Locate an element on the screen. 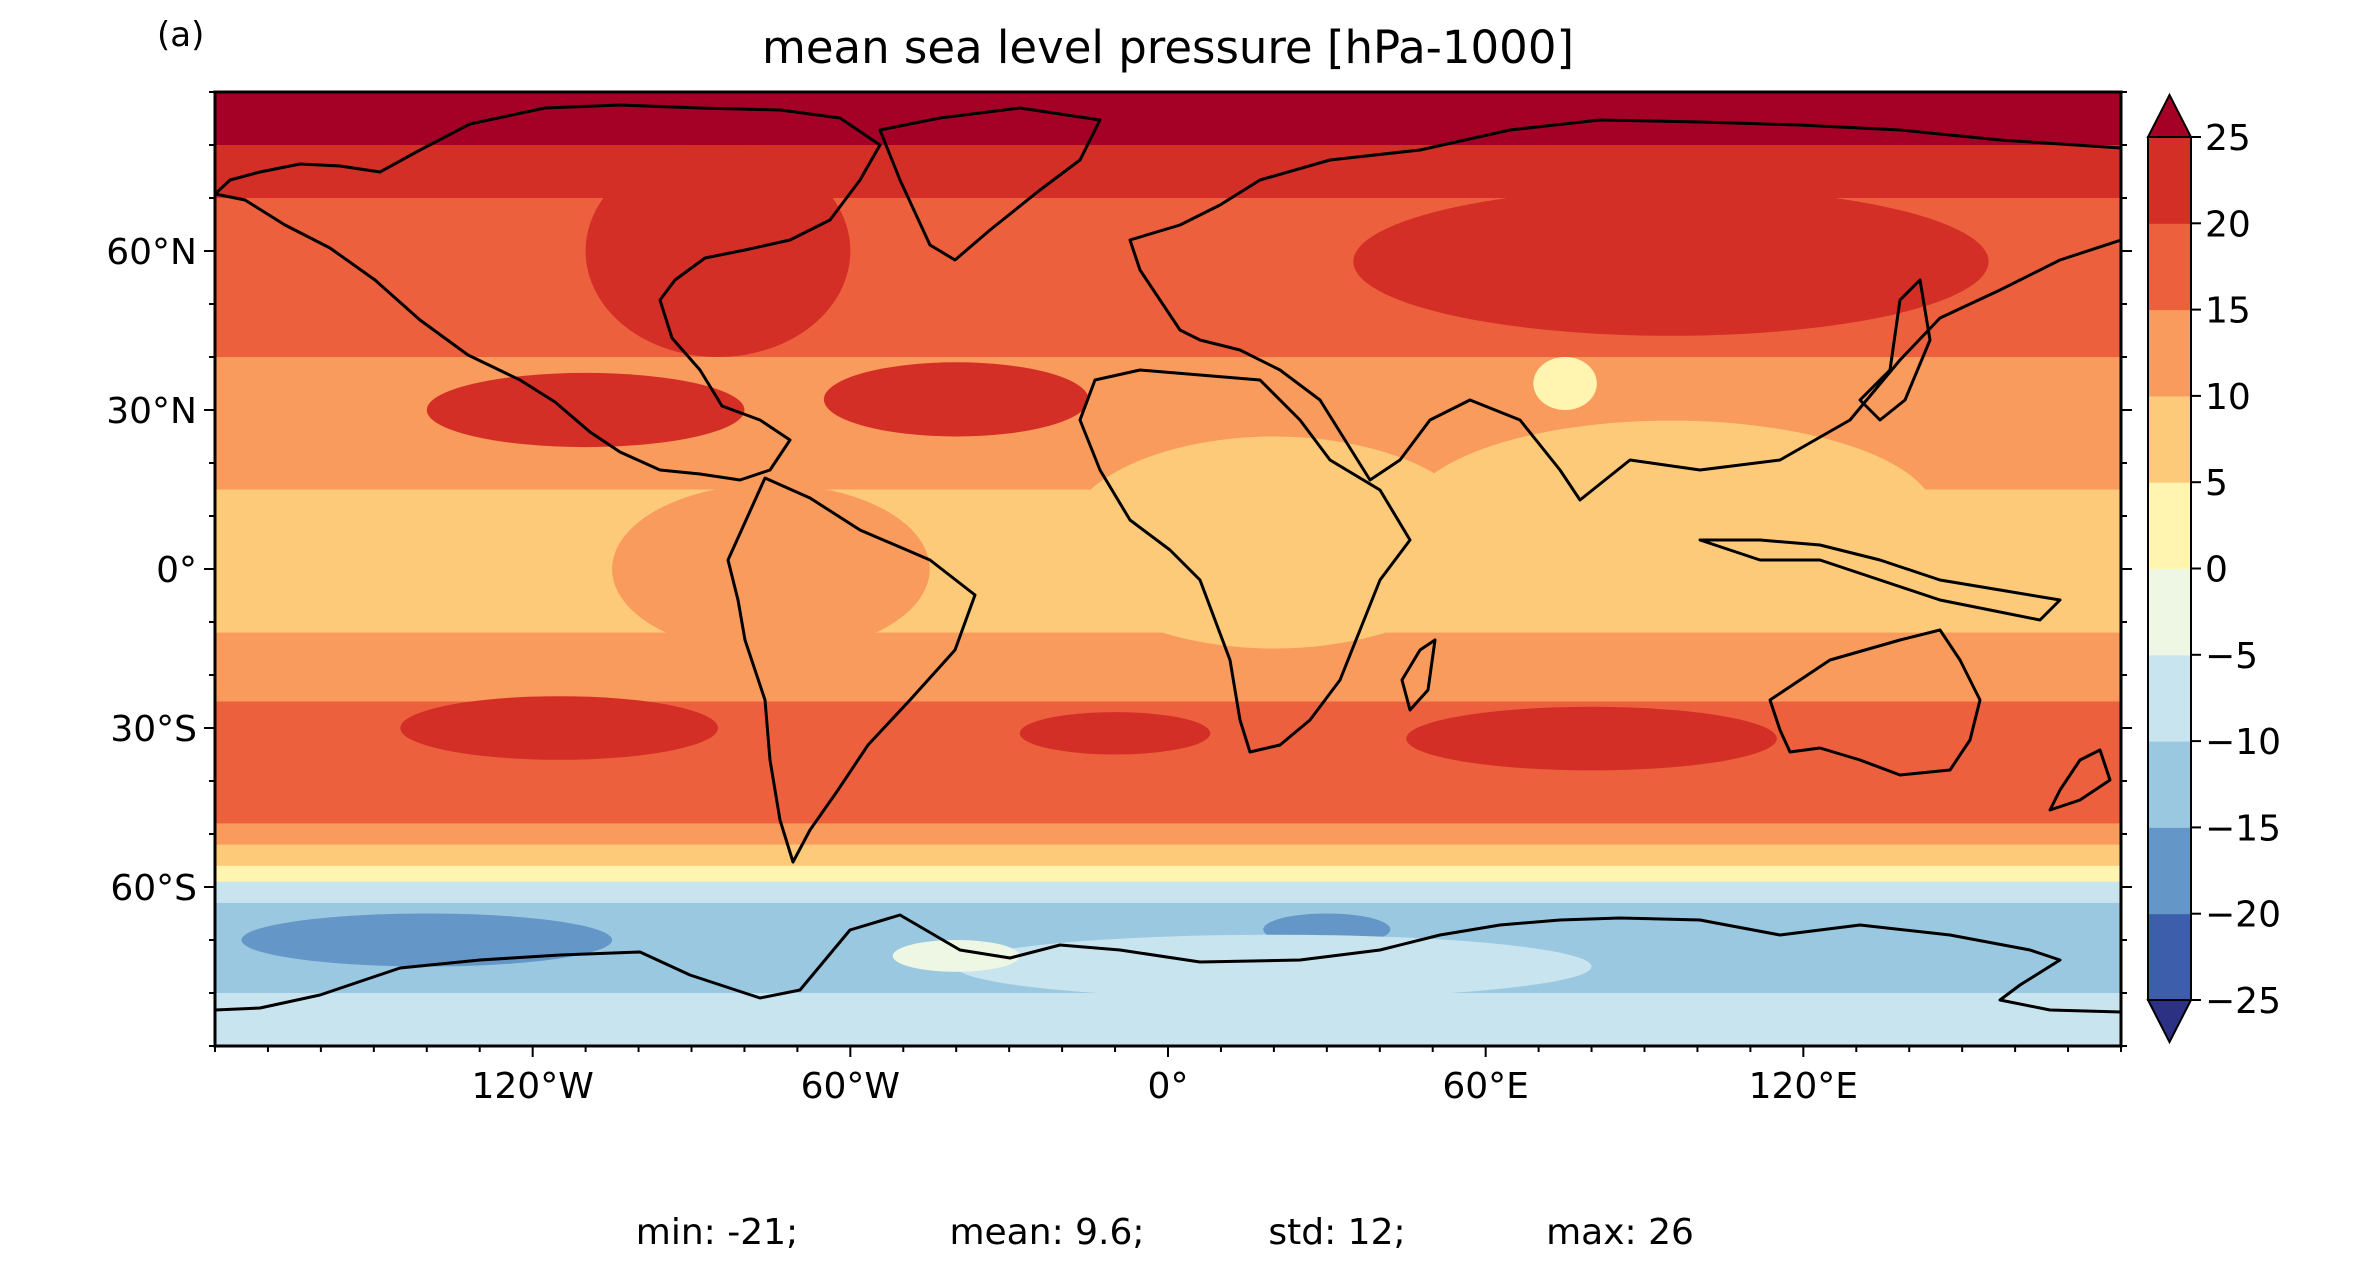 This screenshot has height=1263, width=2362. coastline-eurasia is located at coordinates (1624, 310).